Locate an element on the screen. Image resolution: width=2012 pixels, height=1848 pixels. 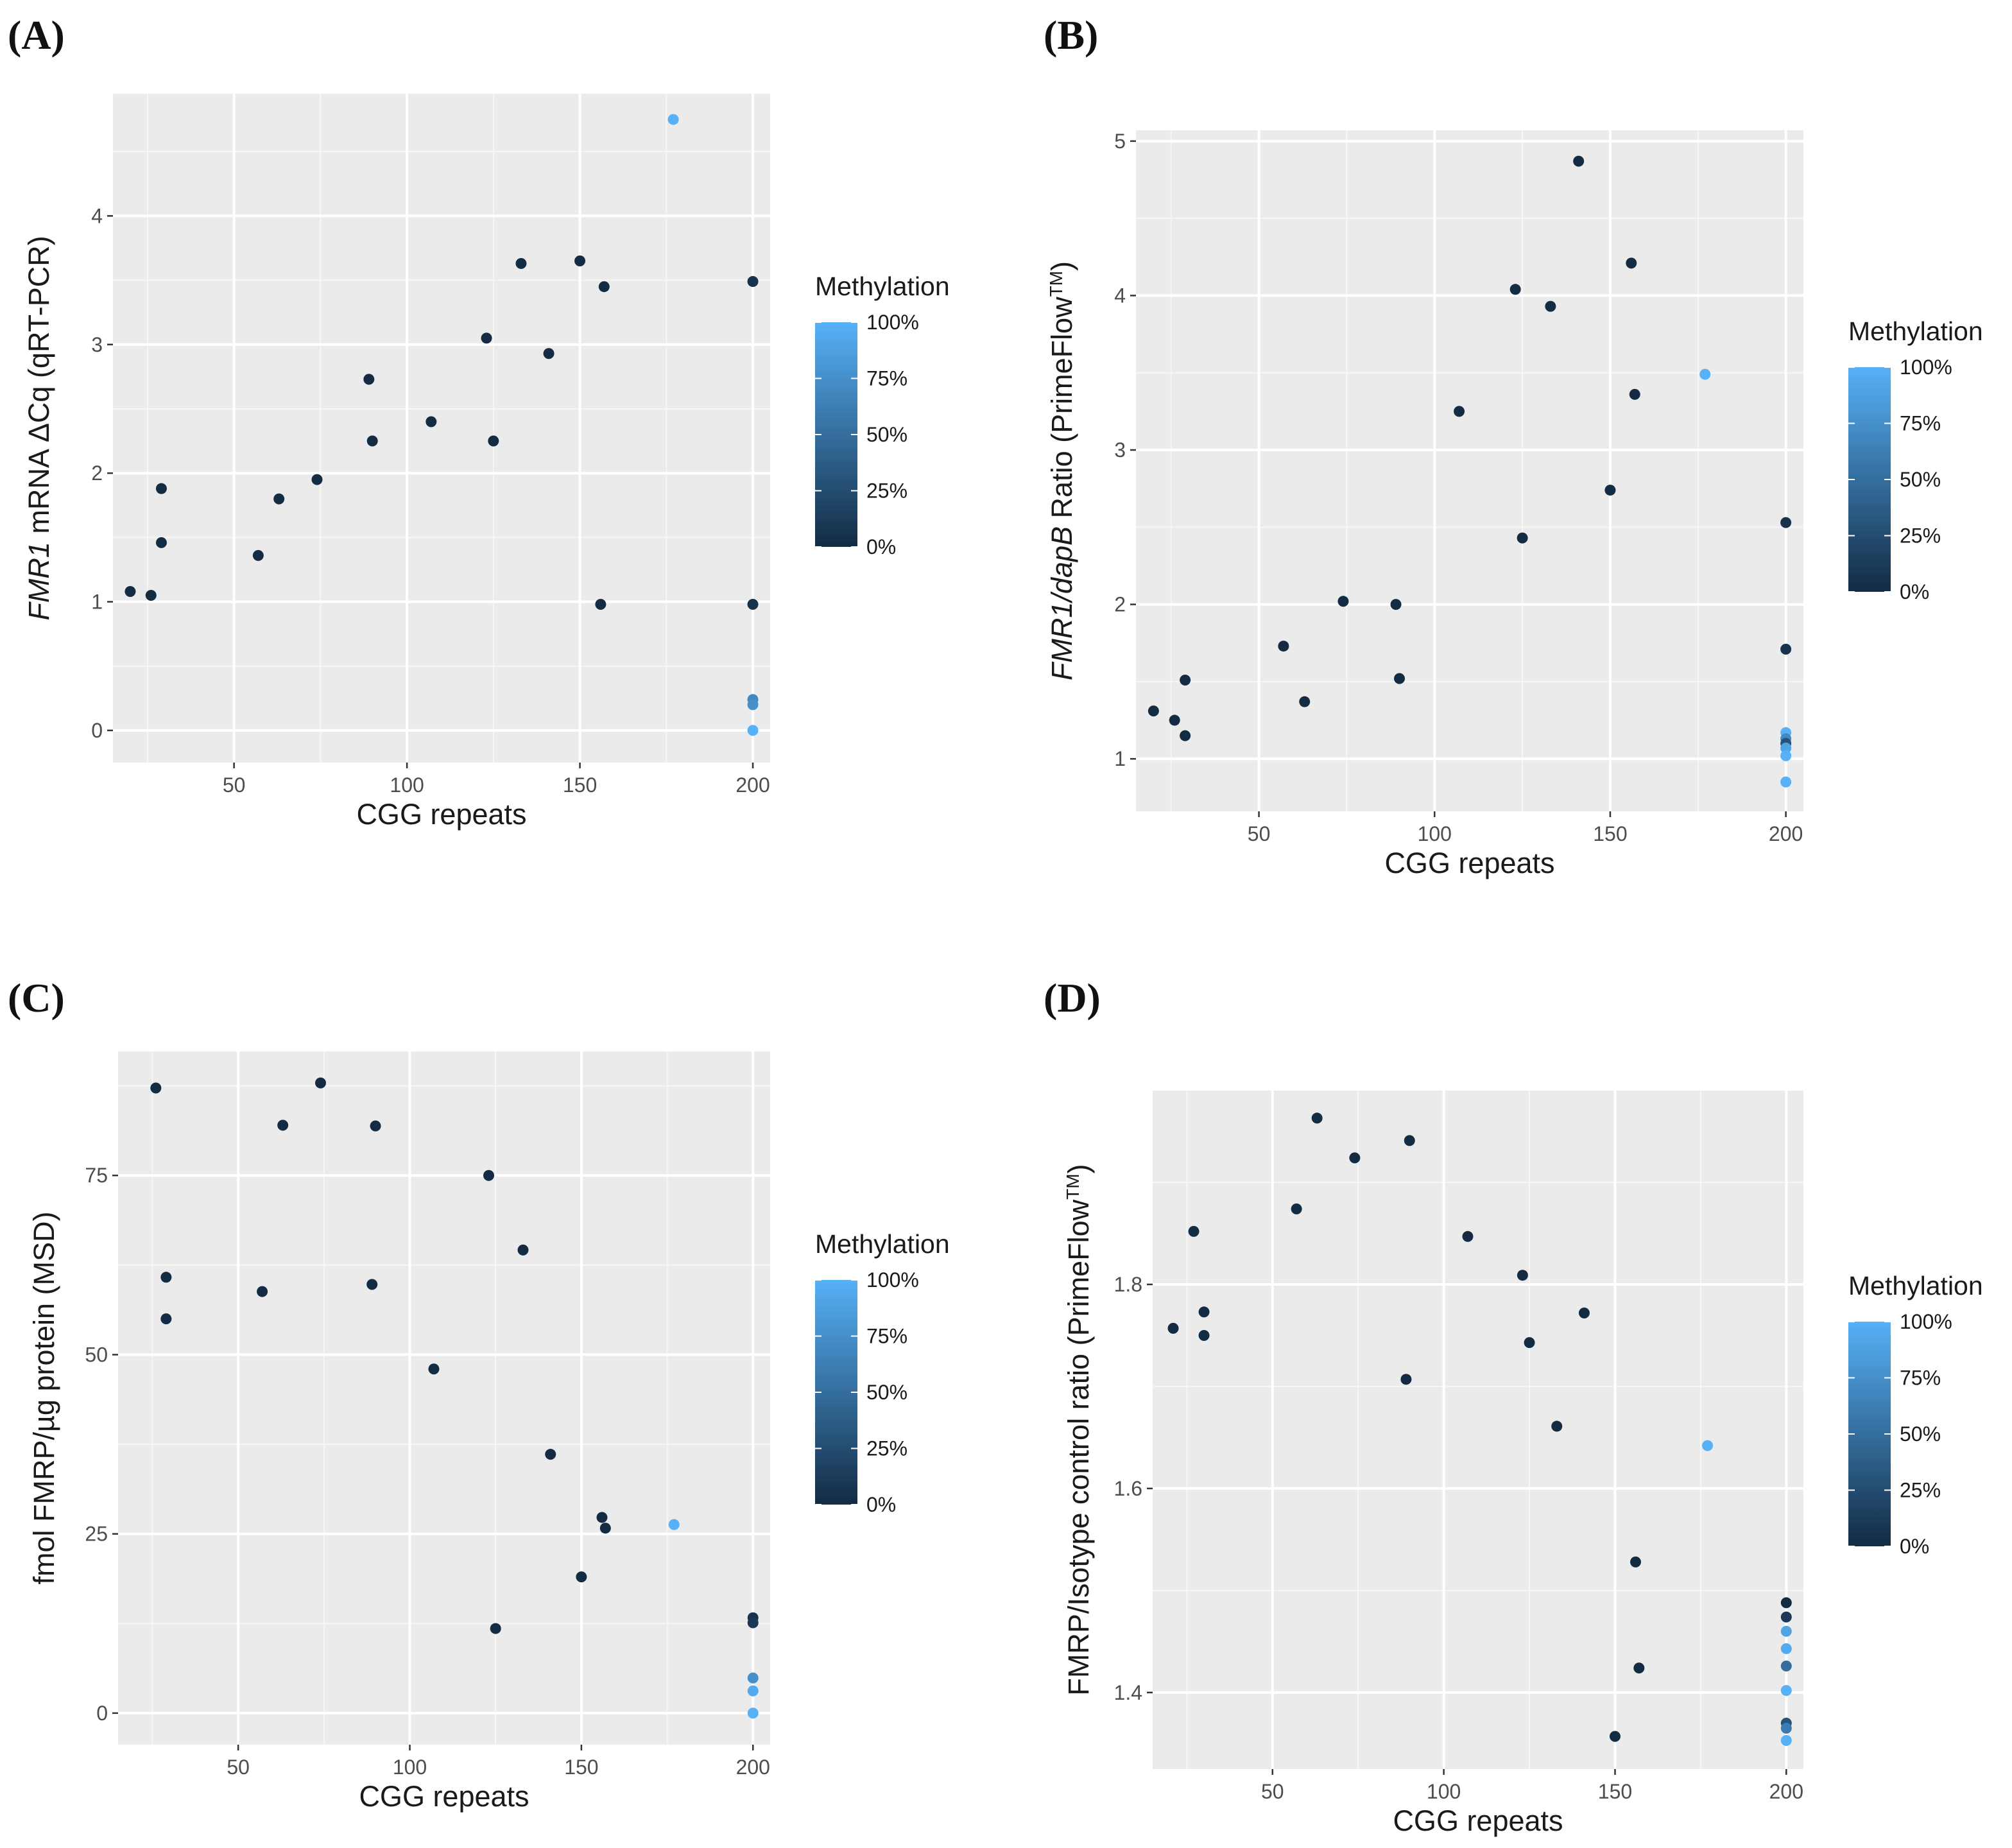
y-tick-label: 3 is located at coordinates (97, 344).